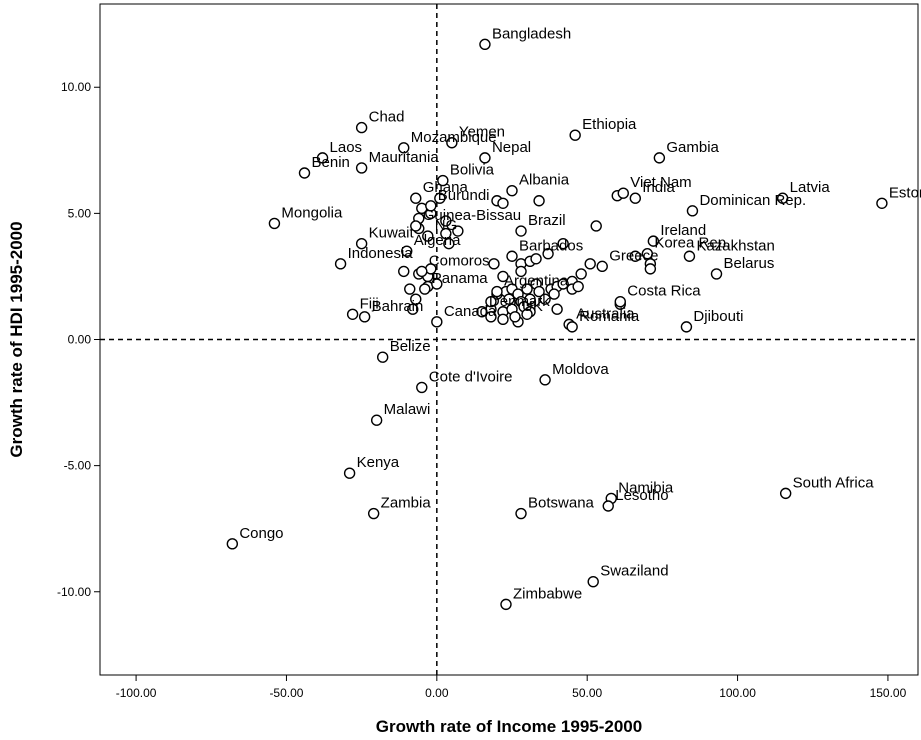 The height and width of the screenshot is (740, 921). Describe the element at coordinates (470, 311) in the screenshot. I see `point-label: Canada` at that location.